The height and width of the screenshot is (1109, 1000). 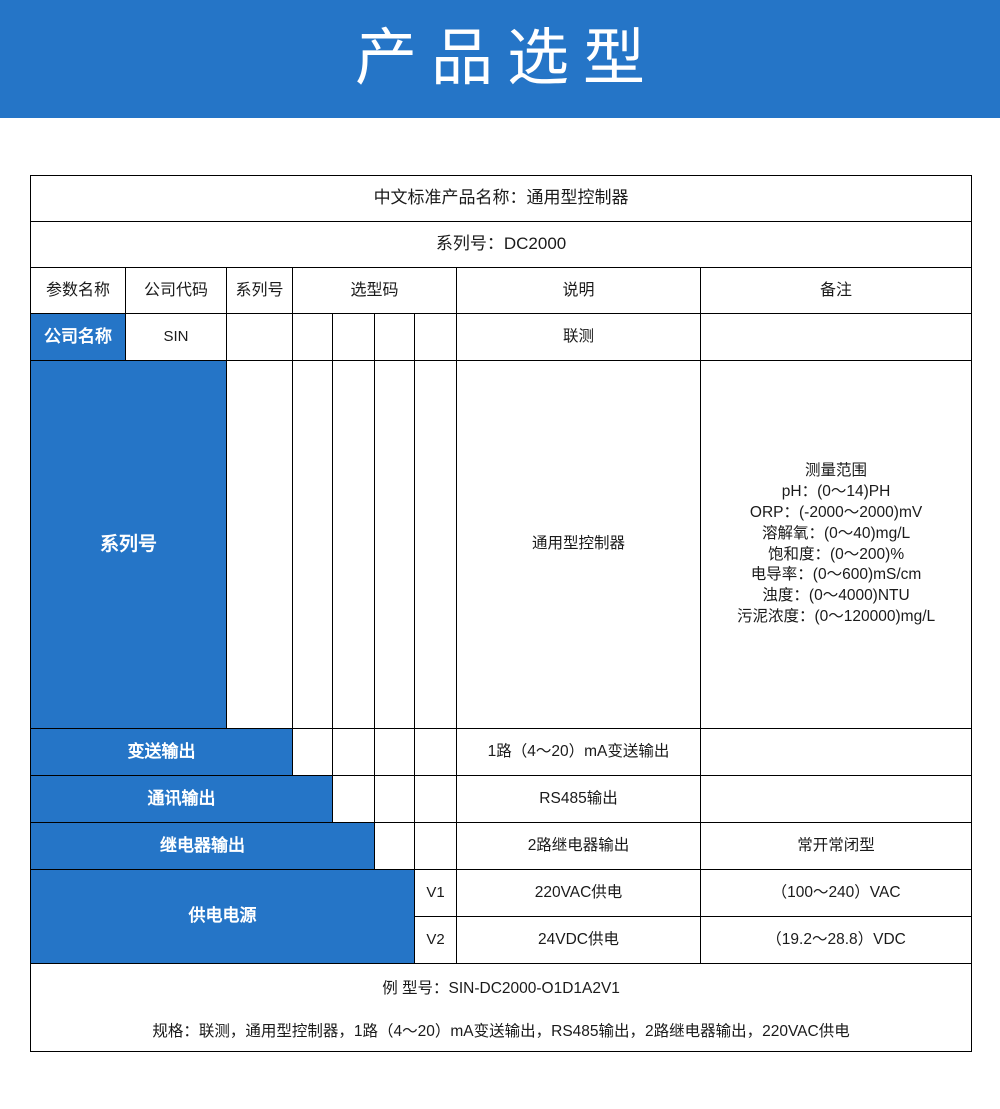 I want to click on header-param-name: 参数名称, so click(x=78, y=290).